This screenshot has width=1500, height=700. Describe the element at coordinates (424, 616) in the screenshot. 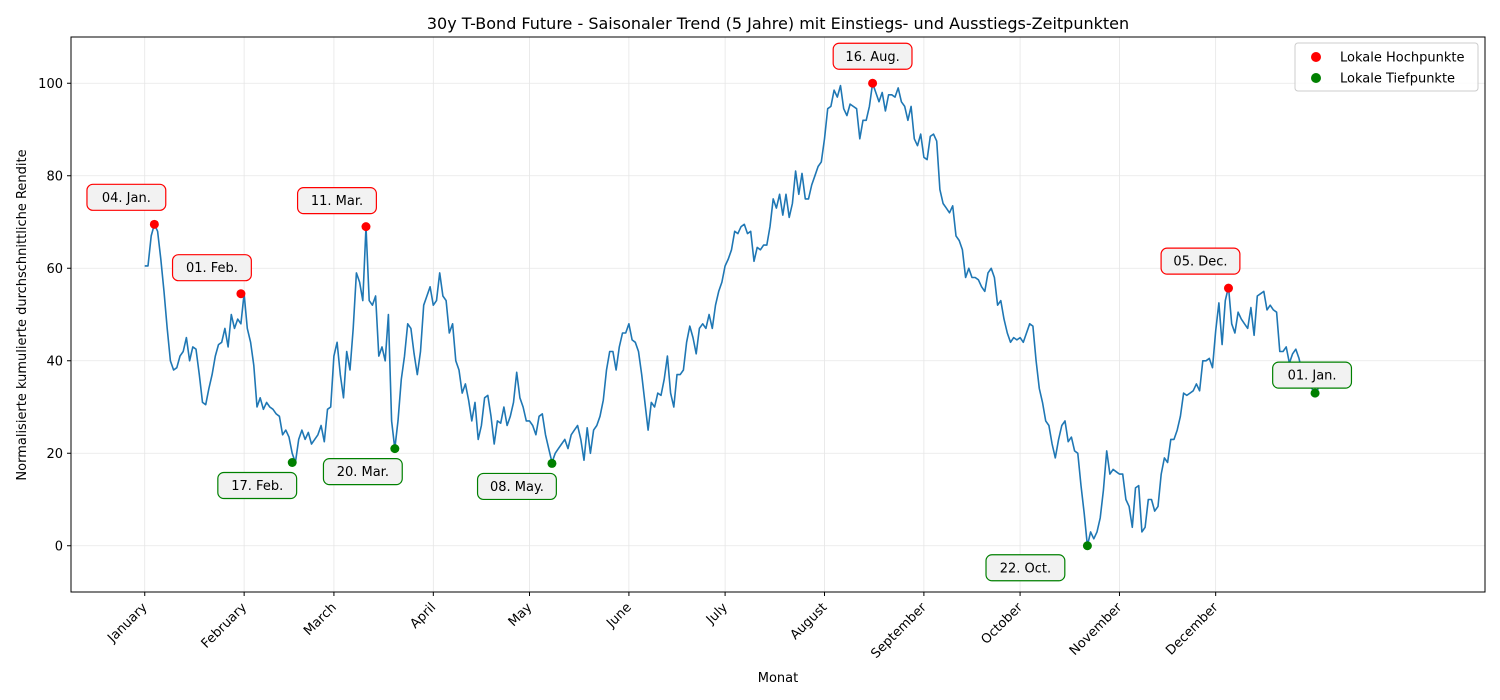

I see `x-tick-label: April` at that location.